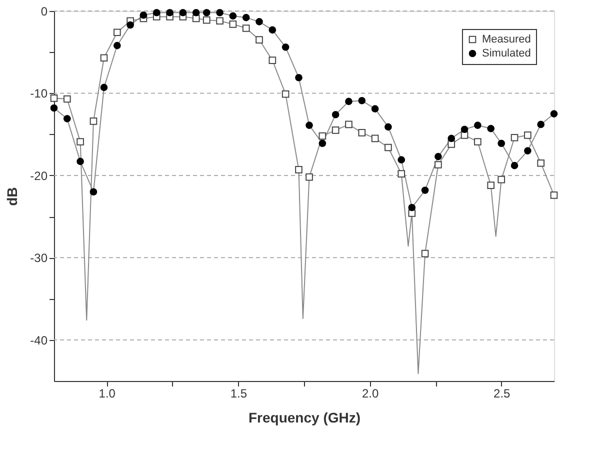 This screenshot has width=602, height=456. I want to click on y-tick-label: -20, so click(39, 175).